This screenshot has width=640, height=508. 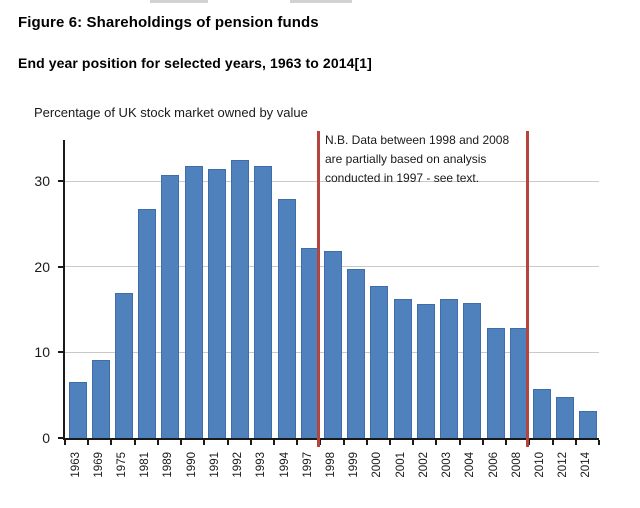 I want to click on cropped-content-artifact-left, so click(x=179, y=1).